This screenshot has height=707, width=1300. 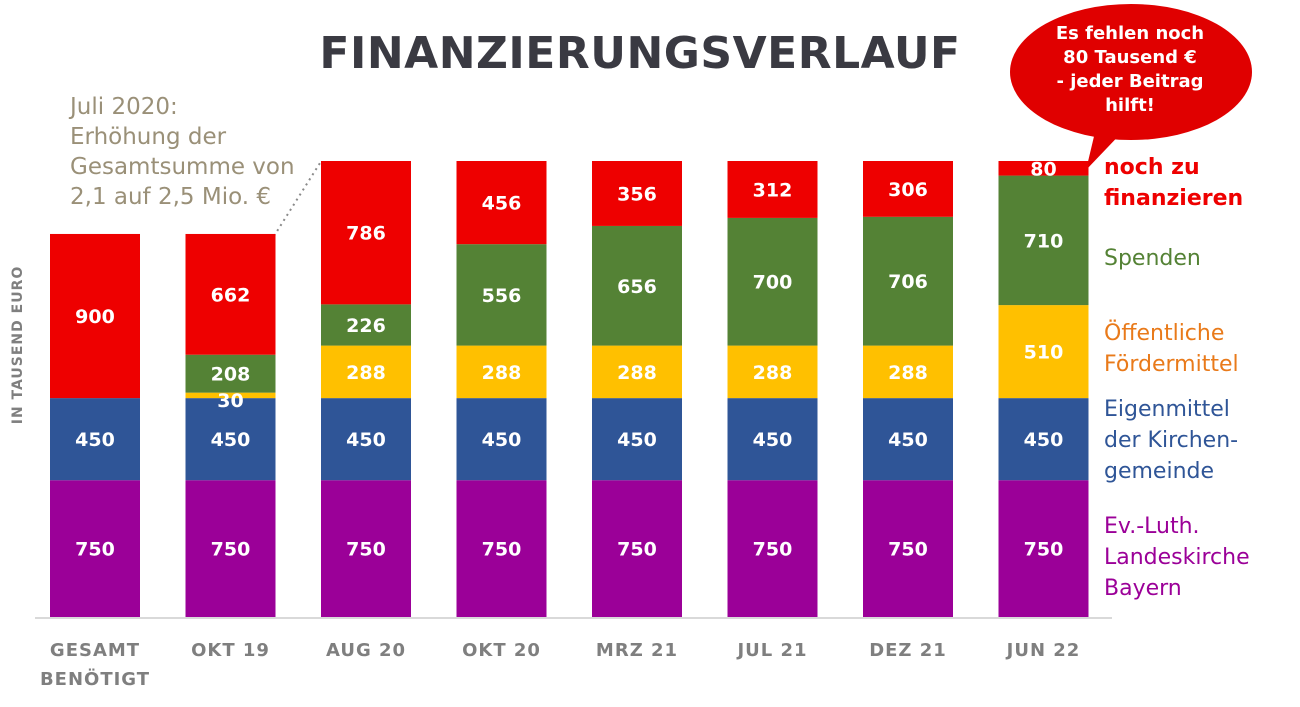 I want to click on data-label-offen: 900, so click(x=95, y=317).